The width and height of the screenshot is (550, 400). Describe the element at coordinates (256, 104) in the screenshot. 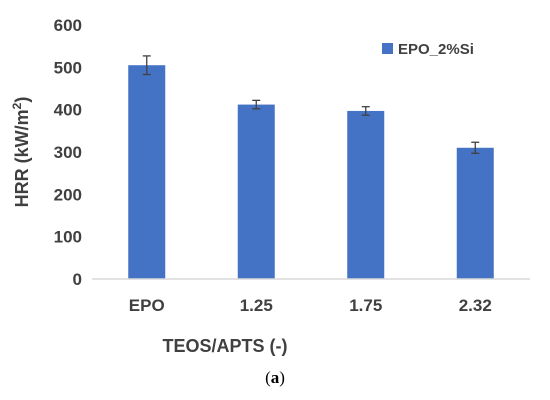

I see `error-bar-1.25` at that location.